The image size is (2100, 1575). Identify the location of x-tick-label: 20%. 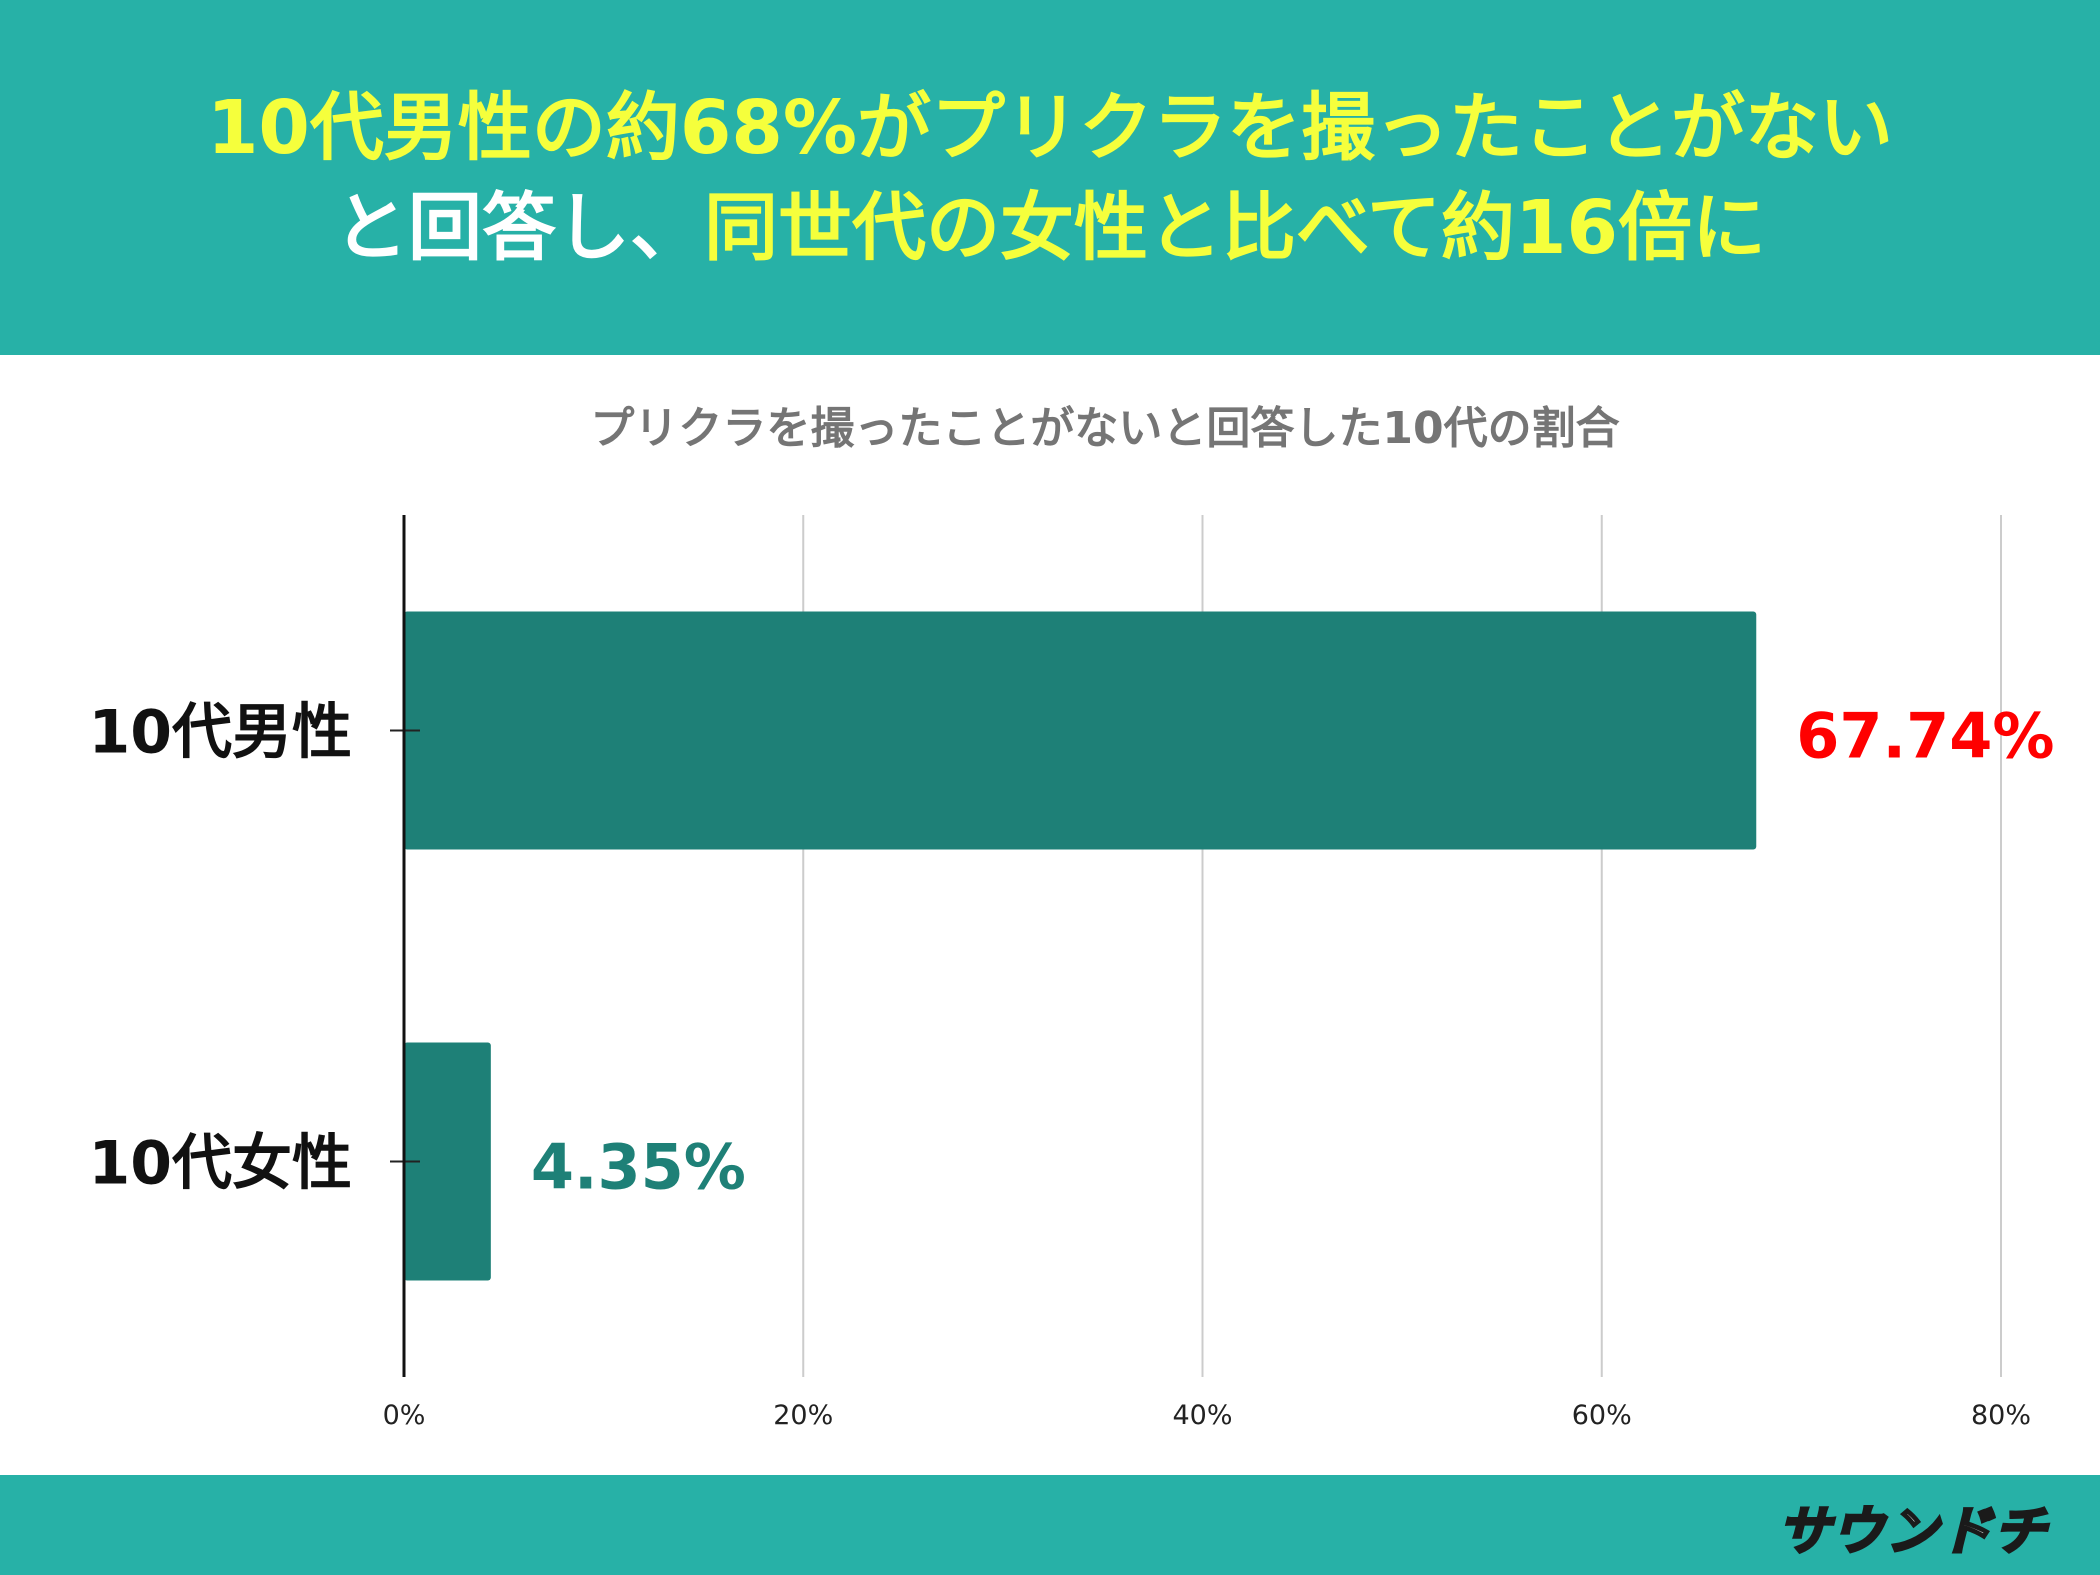
(803, 1415).